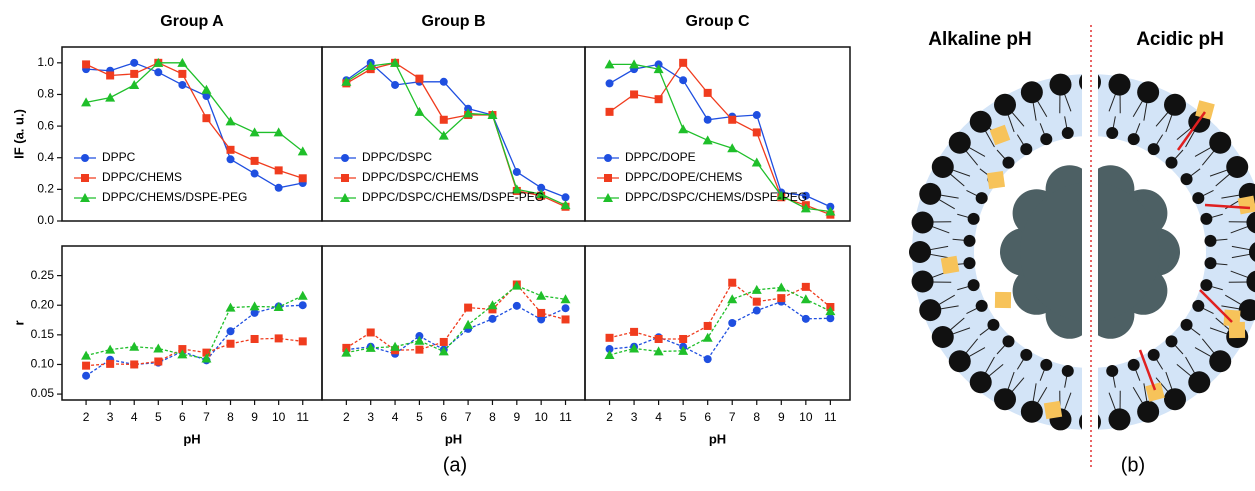 The width and height of the screenshot is (1255, 491). What do you see at coordinates (45, 189) in the screenshot?
I see `y-tick-label: 0.2` at bounding box center [45, 189].